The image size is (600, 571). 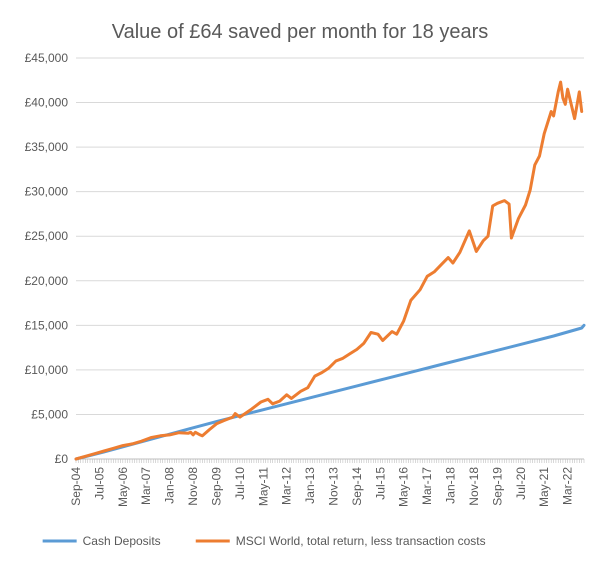 What do you see at coordinates (47, 370) in the screenshot?
I see `y-tick-label: £10,000` at bounding box center [47, 370].